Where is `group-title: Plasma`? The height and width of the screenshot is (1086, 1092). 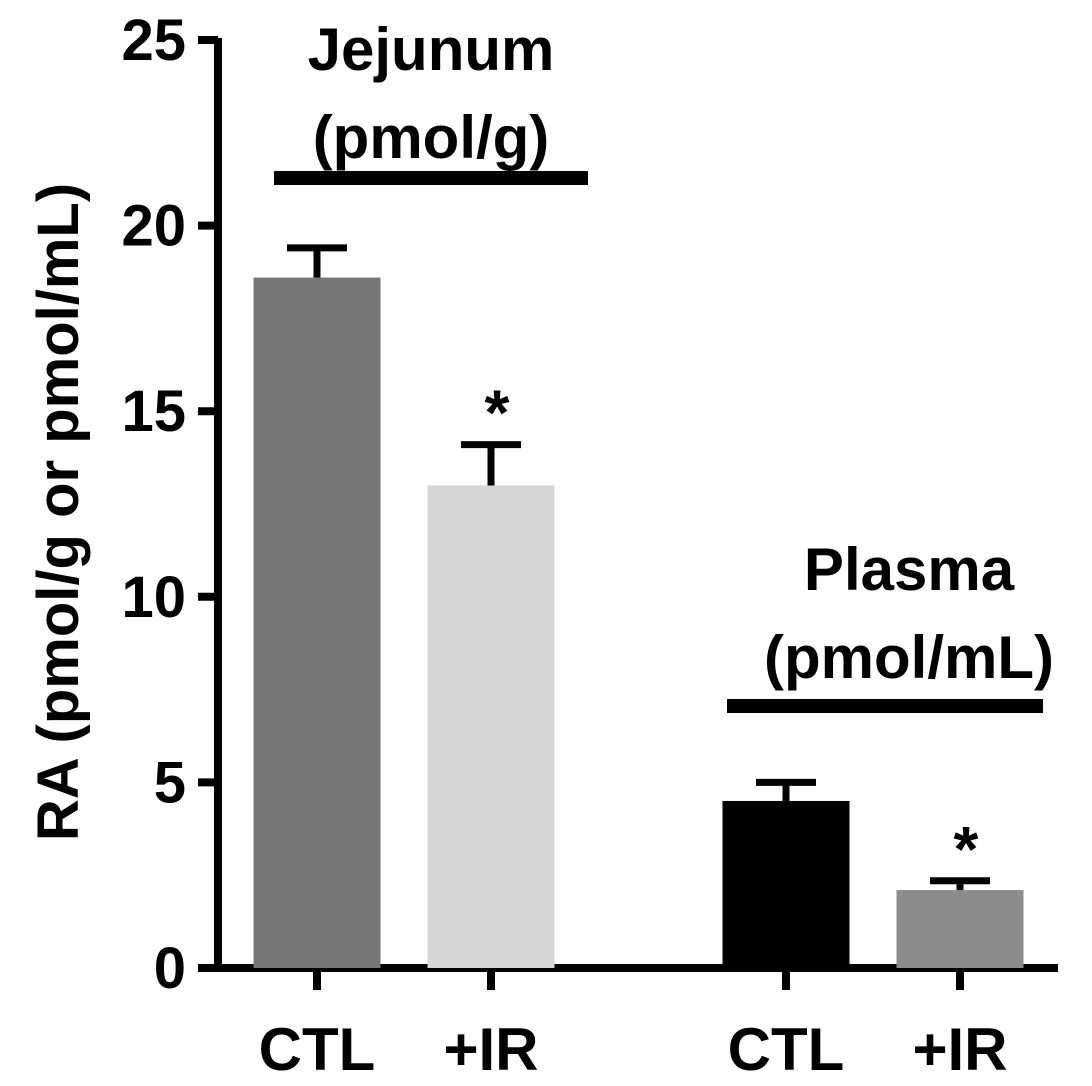 group-title: Plasma is located at coordinates (909, 569).